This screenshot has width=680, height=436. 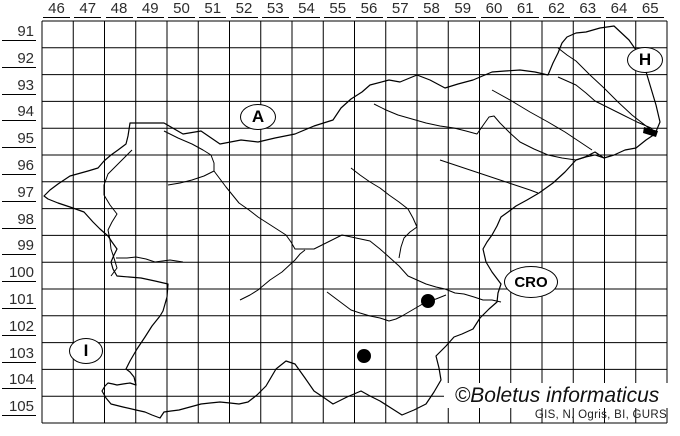 I want to click on col-label-54: 54, so click(x=306, y=9).